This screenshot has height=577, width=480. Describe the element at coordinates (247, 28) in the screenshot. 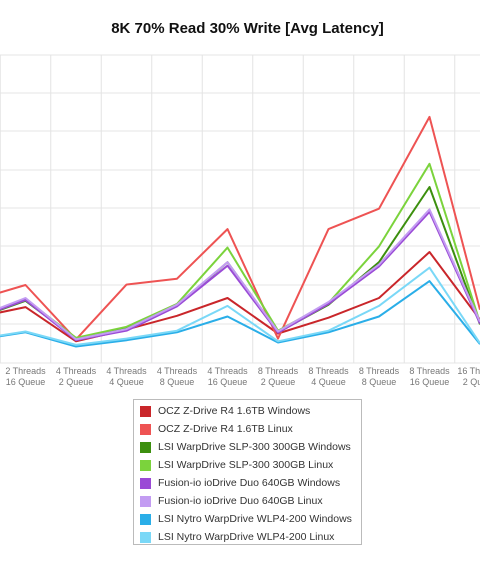

I see `chart-title: 8K 70% Read 30% Write [Avg Latency]` at that location.